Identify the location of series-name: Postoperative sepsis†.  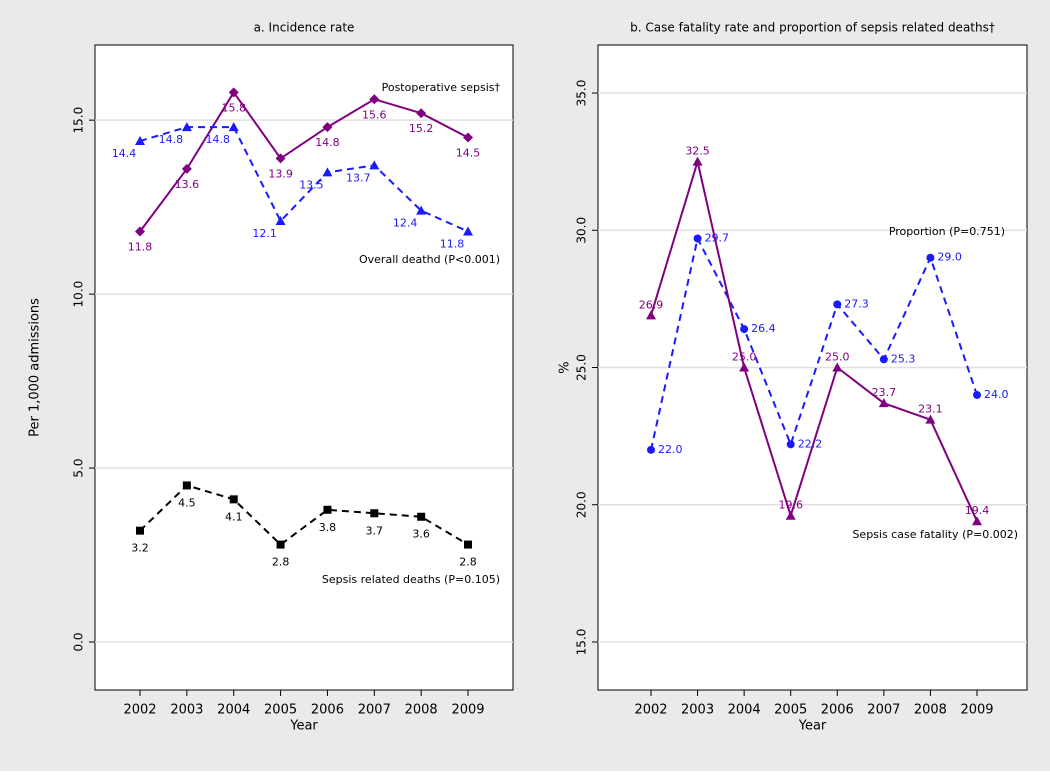
(441, 87).